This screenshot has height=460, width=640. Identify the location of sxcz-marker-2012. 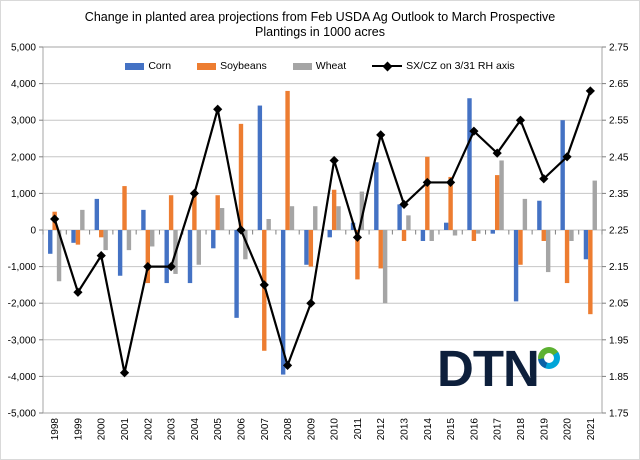
(381, 135).